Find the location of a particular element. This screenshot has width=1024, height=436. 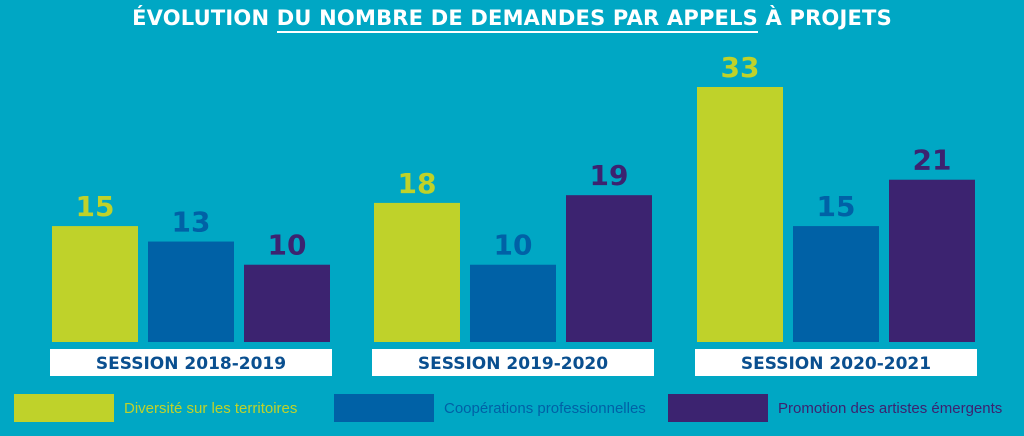

value-label-diversite-3: 33 is located at coordinates (740, 67).